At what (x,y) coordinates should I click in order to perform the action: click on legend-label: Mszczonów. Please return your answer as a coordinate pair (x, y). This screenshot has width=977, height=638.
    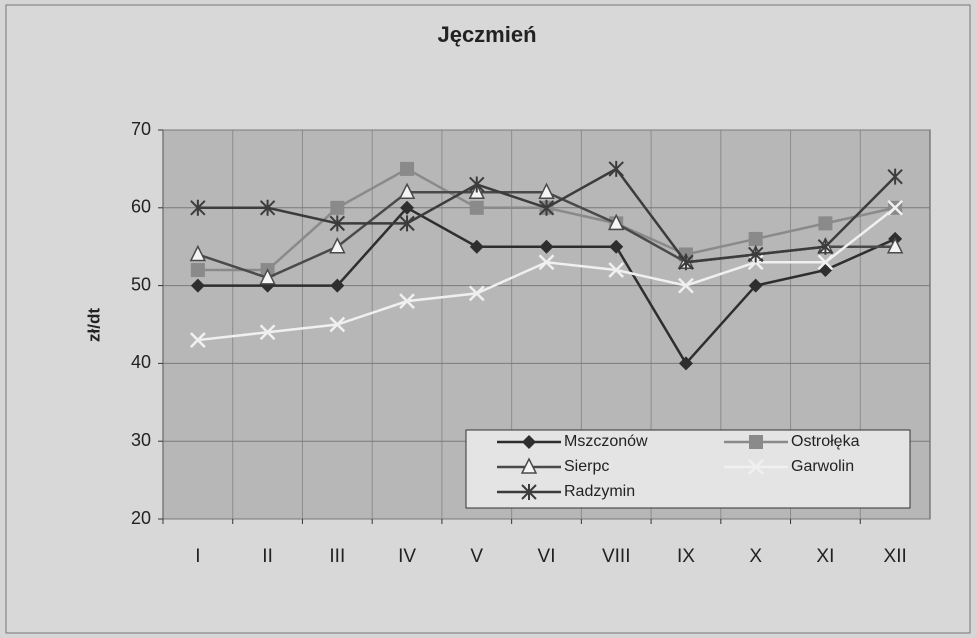
    Looking at the image, I should click on (606, 441).